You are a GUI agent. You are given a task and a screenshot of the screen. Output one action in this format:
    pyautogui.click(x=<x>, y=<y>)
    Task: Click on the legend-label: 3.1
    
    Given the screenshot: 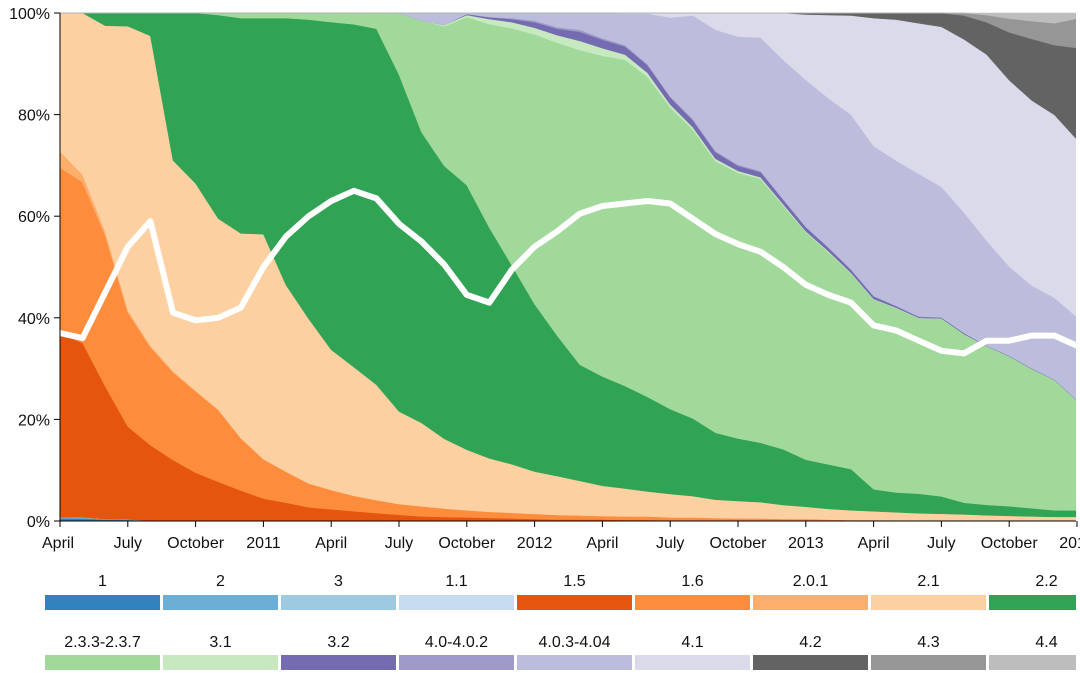 What is the action you would take?
    pyautogui.click(x=220, y=642)
    